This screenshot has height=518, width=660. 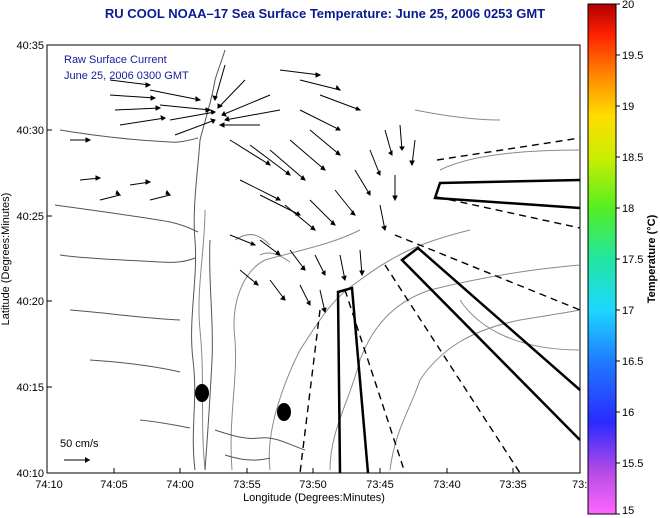 What do you see at coordinates (6, 259) in the screenshot?
I see `y-axis-label: Latitude (Degrees:Minutes)` at bounding box center [6, 259].